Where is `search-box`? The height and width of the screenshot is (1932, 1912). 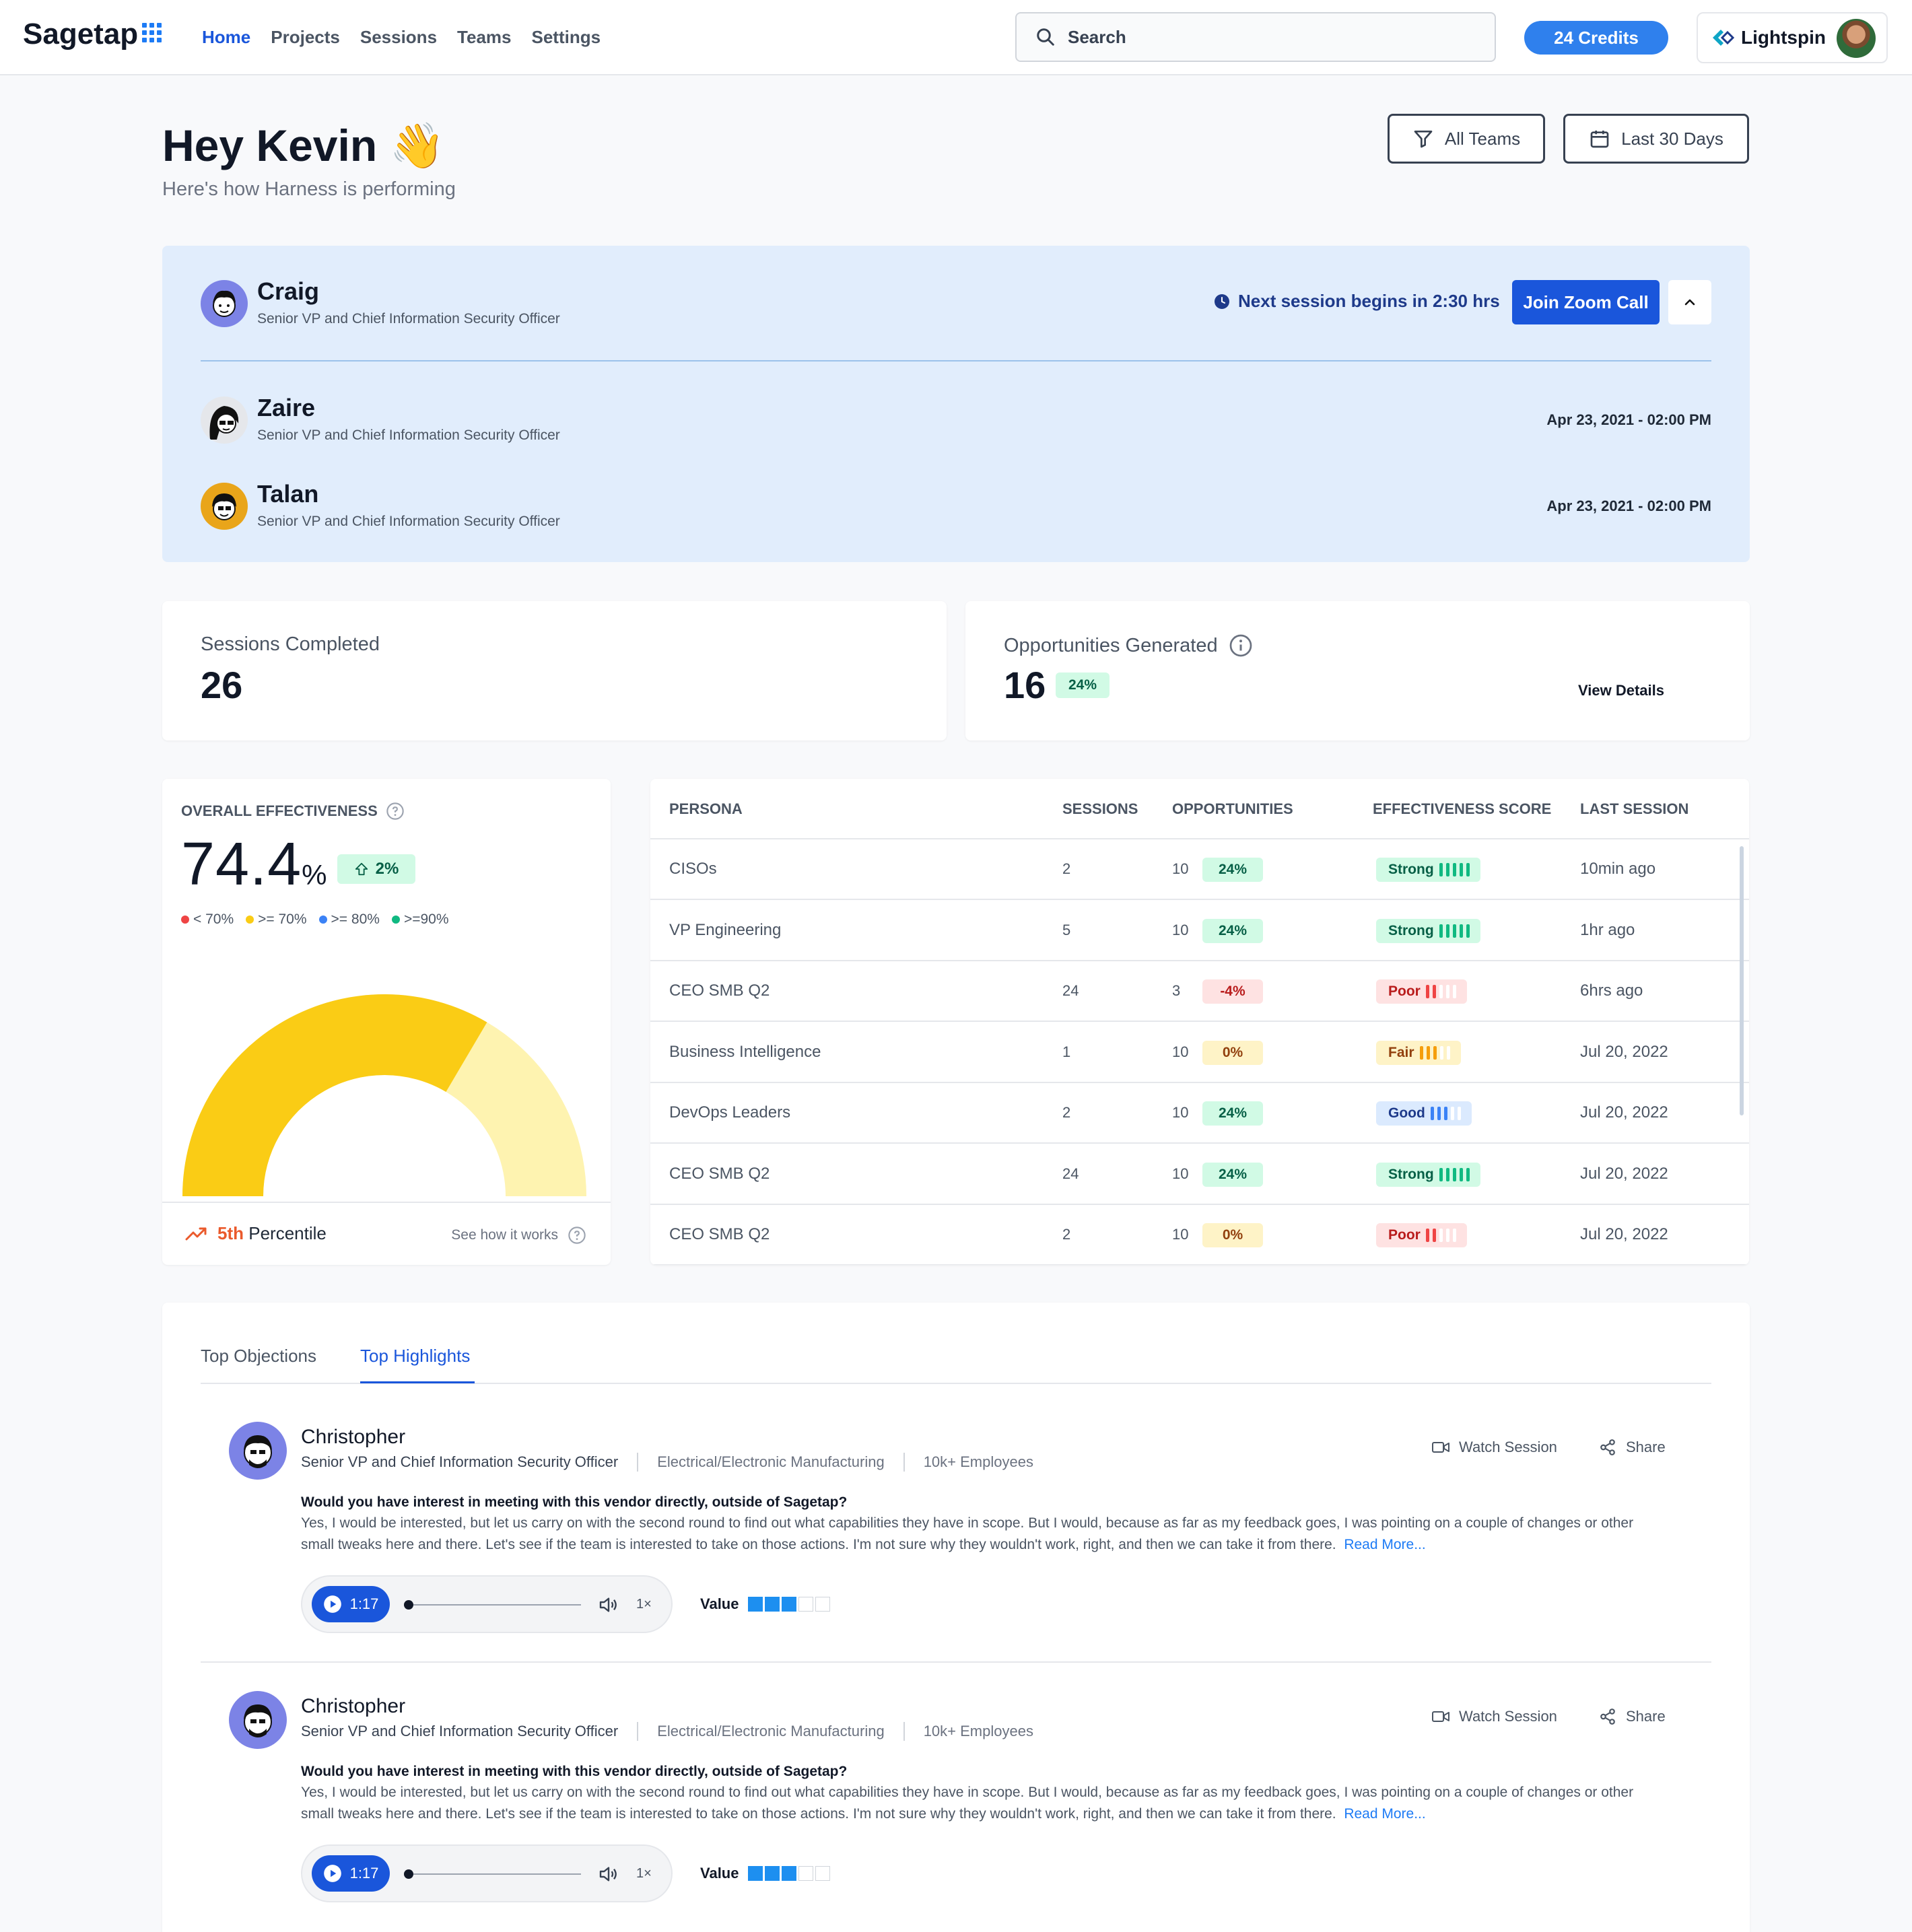 search-box is located at coordinates (1255, 37).